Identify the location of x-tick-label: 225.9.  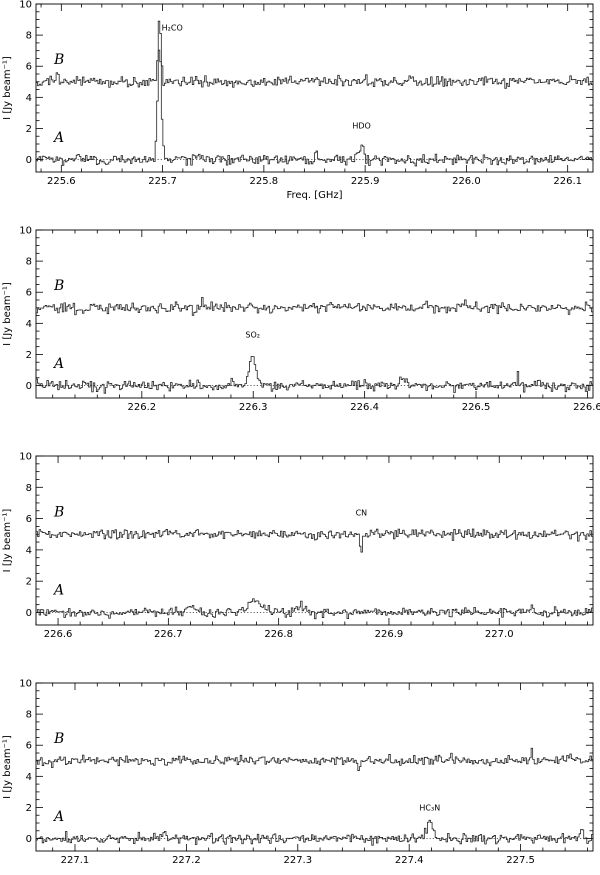
(365, 181).